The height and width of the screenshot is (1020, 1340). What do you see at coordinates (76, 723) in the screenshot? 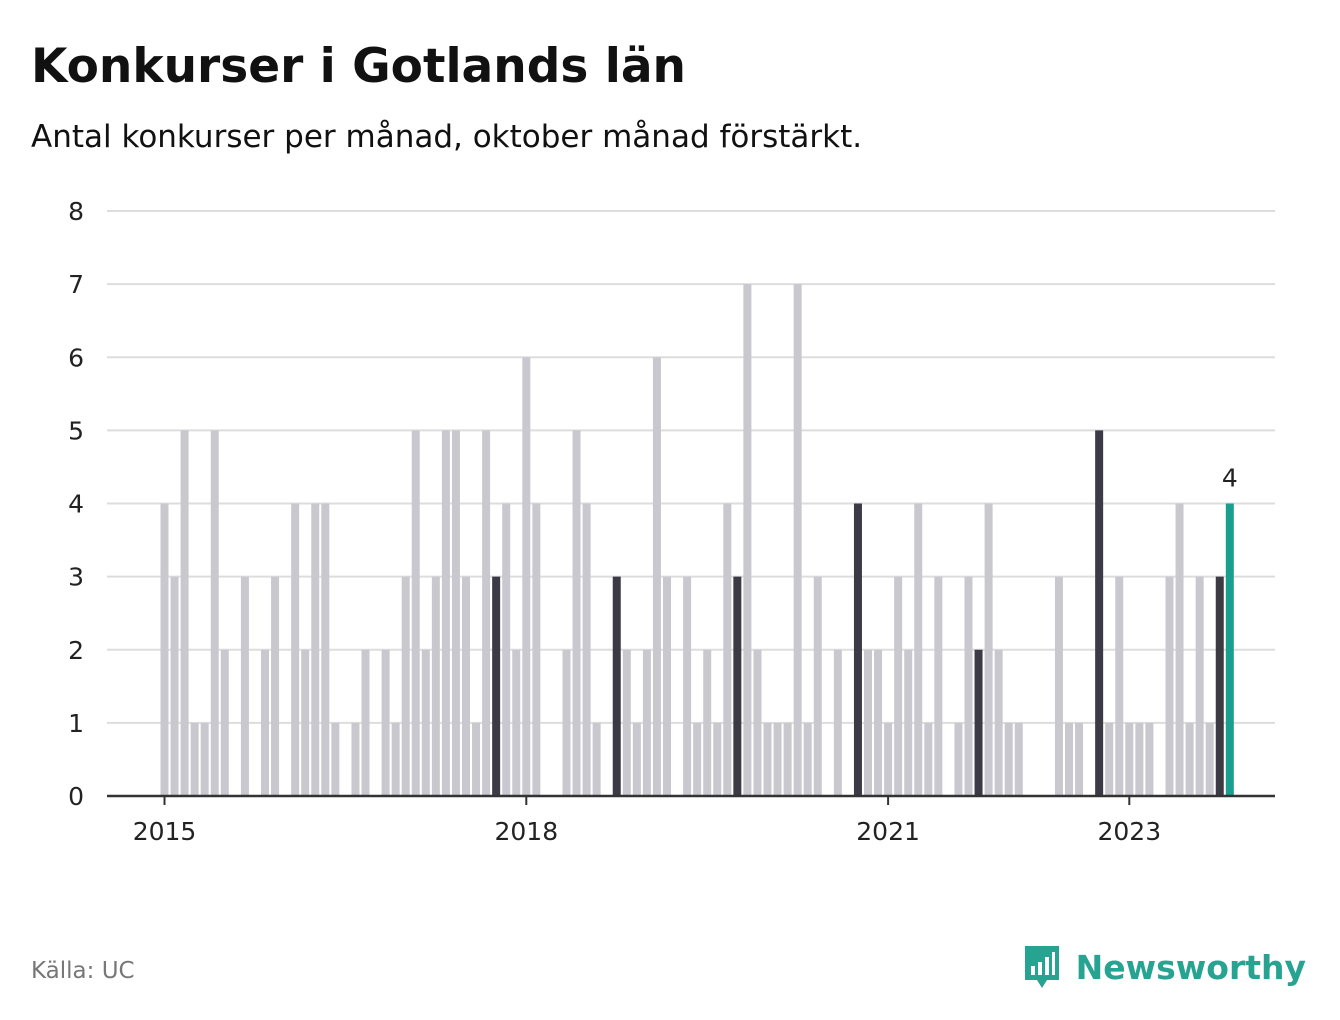
I see `y-tick-label: 1` at bounding box center [76, 723].